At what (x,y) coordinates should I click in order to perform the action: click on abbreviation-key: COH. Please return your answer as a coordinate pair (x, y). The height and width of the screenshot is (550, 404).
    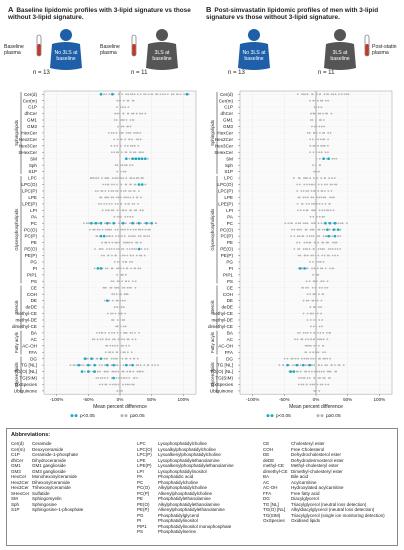
    Looking at the image, I should click on (268, 449).